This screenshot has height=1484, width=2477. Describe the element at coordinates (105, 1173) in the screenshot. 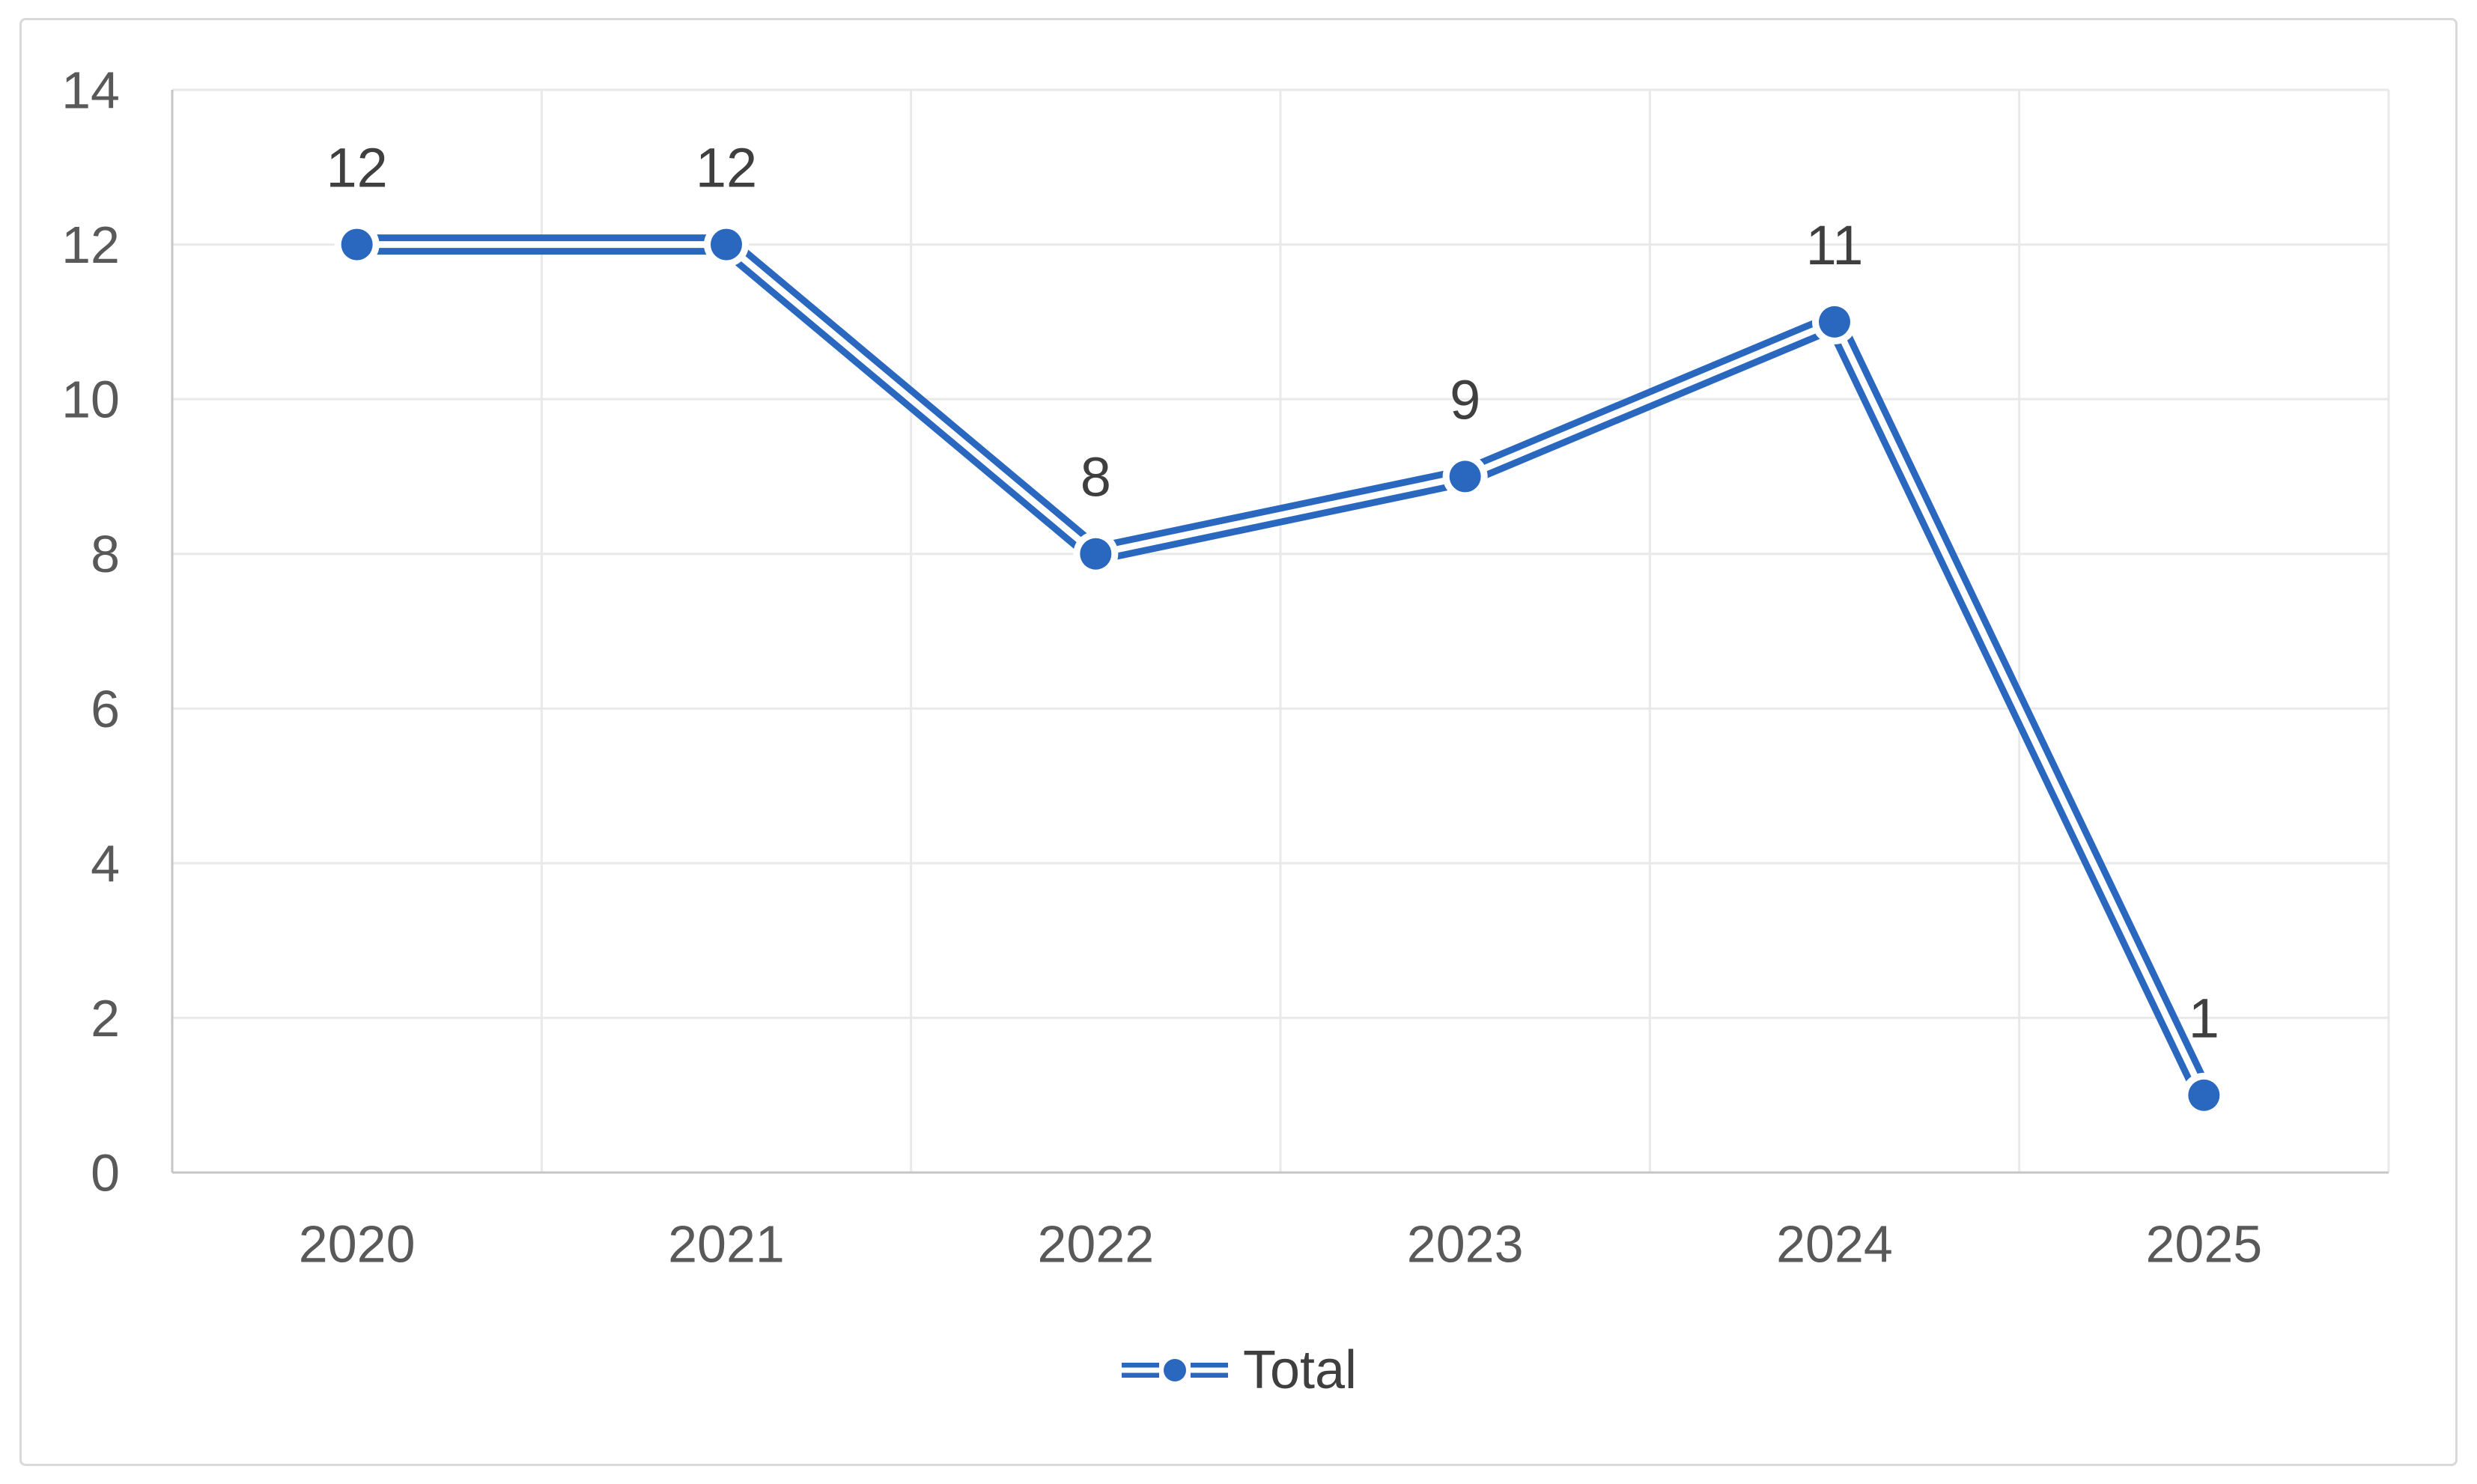

I see `y-tick-label: 0` at that location.